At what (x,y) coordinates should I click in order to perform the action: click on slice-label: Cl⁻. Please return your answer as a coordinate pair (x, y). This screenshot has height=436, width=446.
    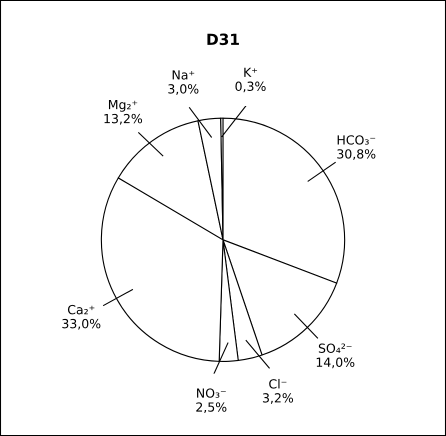
    Looking at the image, I should click on (277, 383).